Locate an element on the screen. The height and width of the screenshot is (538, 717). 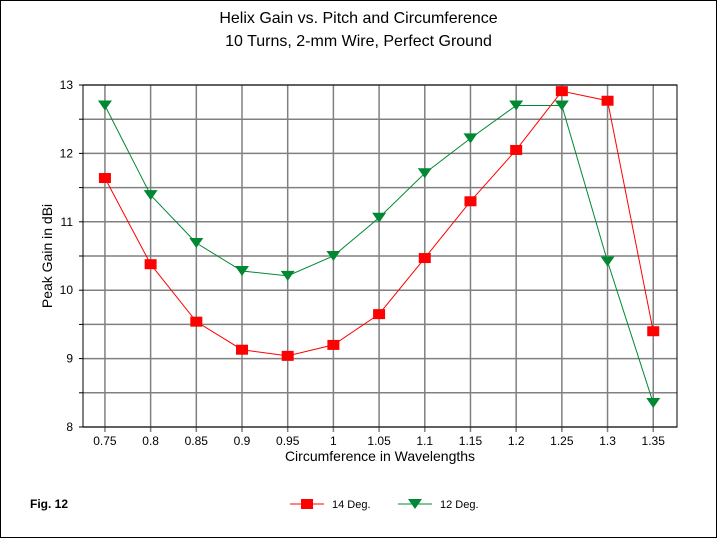
y-axis-label: Peak Gain in dBi is located at coordinates (47, 256).